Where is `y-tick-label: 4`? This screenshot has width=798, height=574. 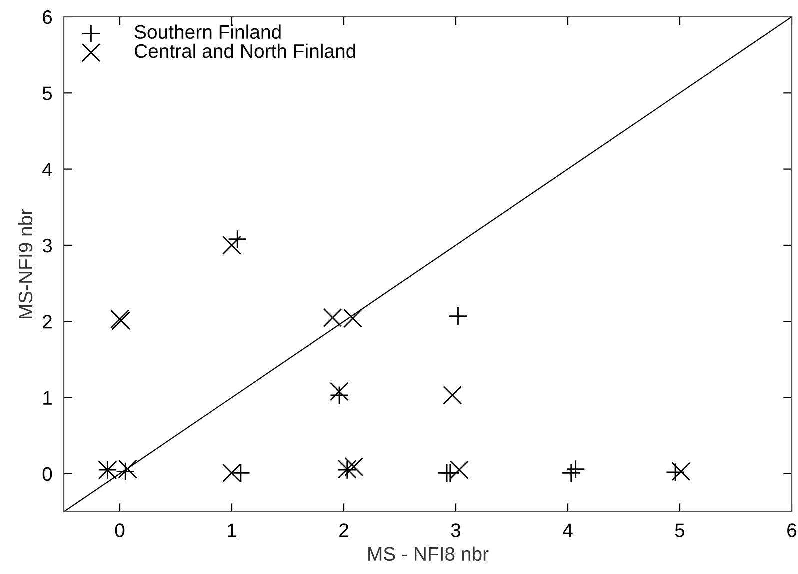 y-tick-label: 4 is located at coordinates (47, 169).